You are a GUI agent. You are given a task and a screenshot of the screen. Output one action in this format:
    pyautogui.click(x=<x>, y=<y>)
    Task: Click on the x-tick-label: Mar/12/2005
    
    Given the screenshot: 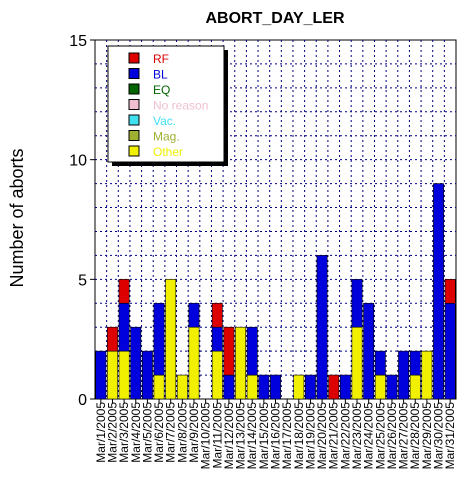 What is the action you would take?
    pyautogui.click(x=229, y=436)
    